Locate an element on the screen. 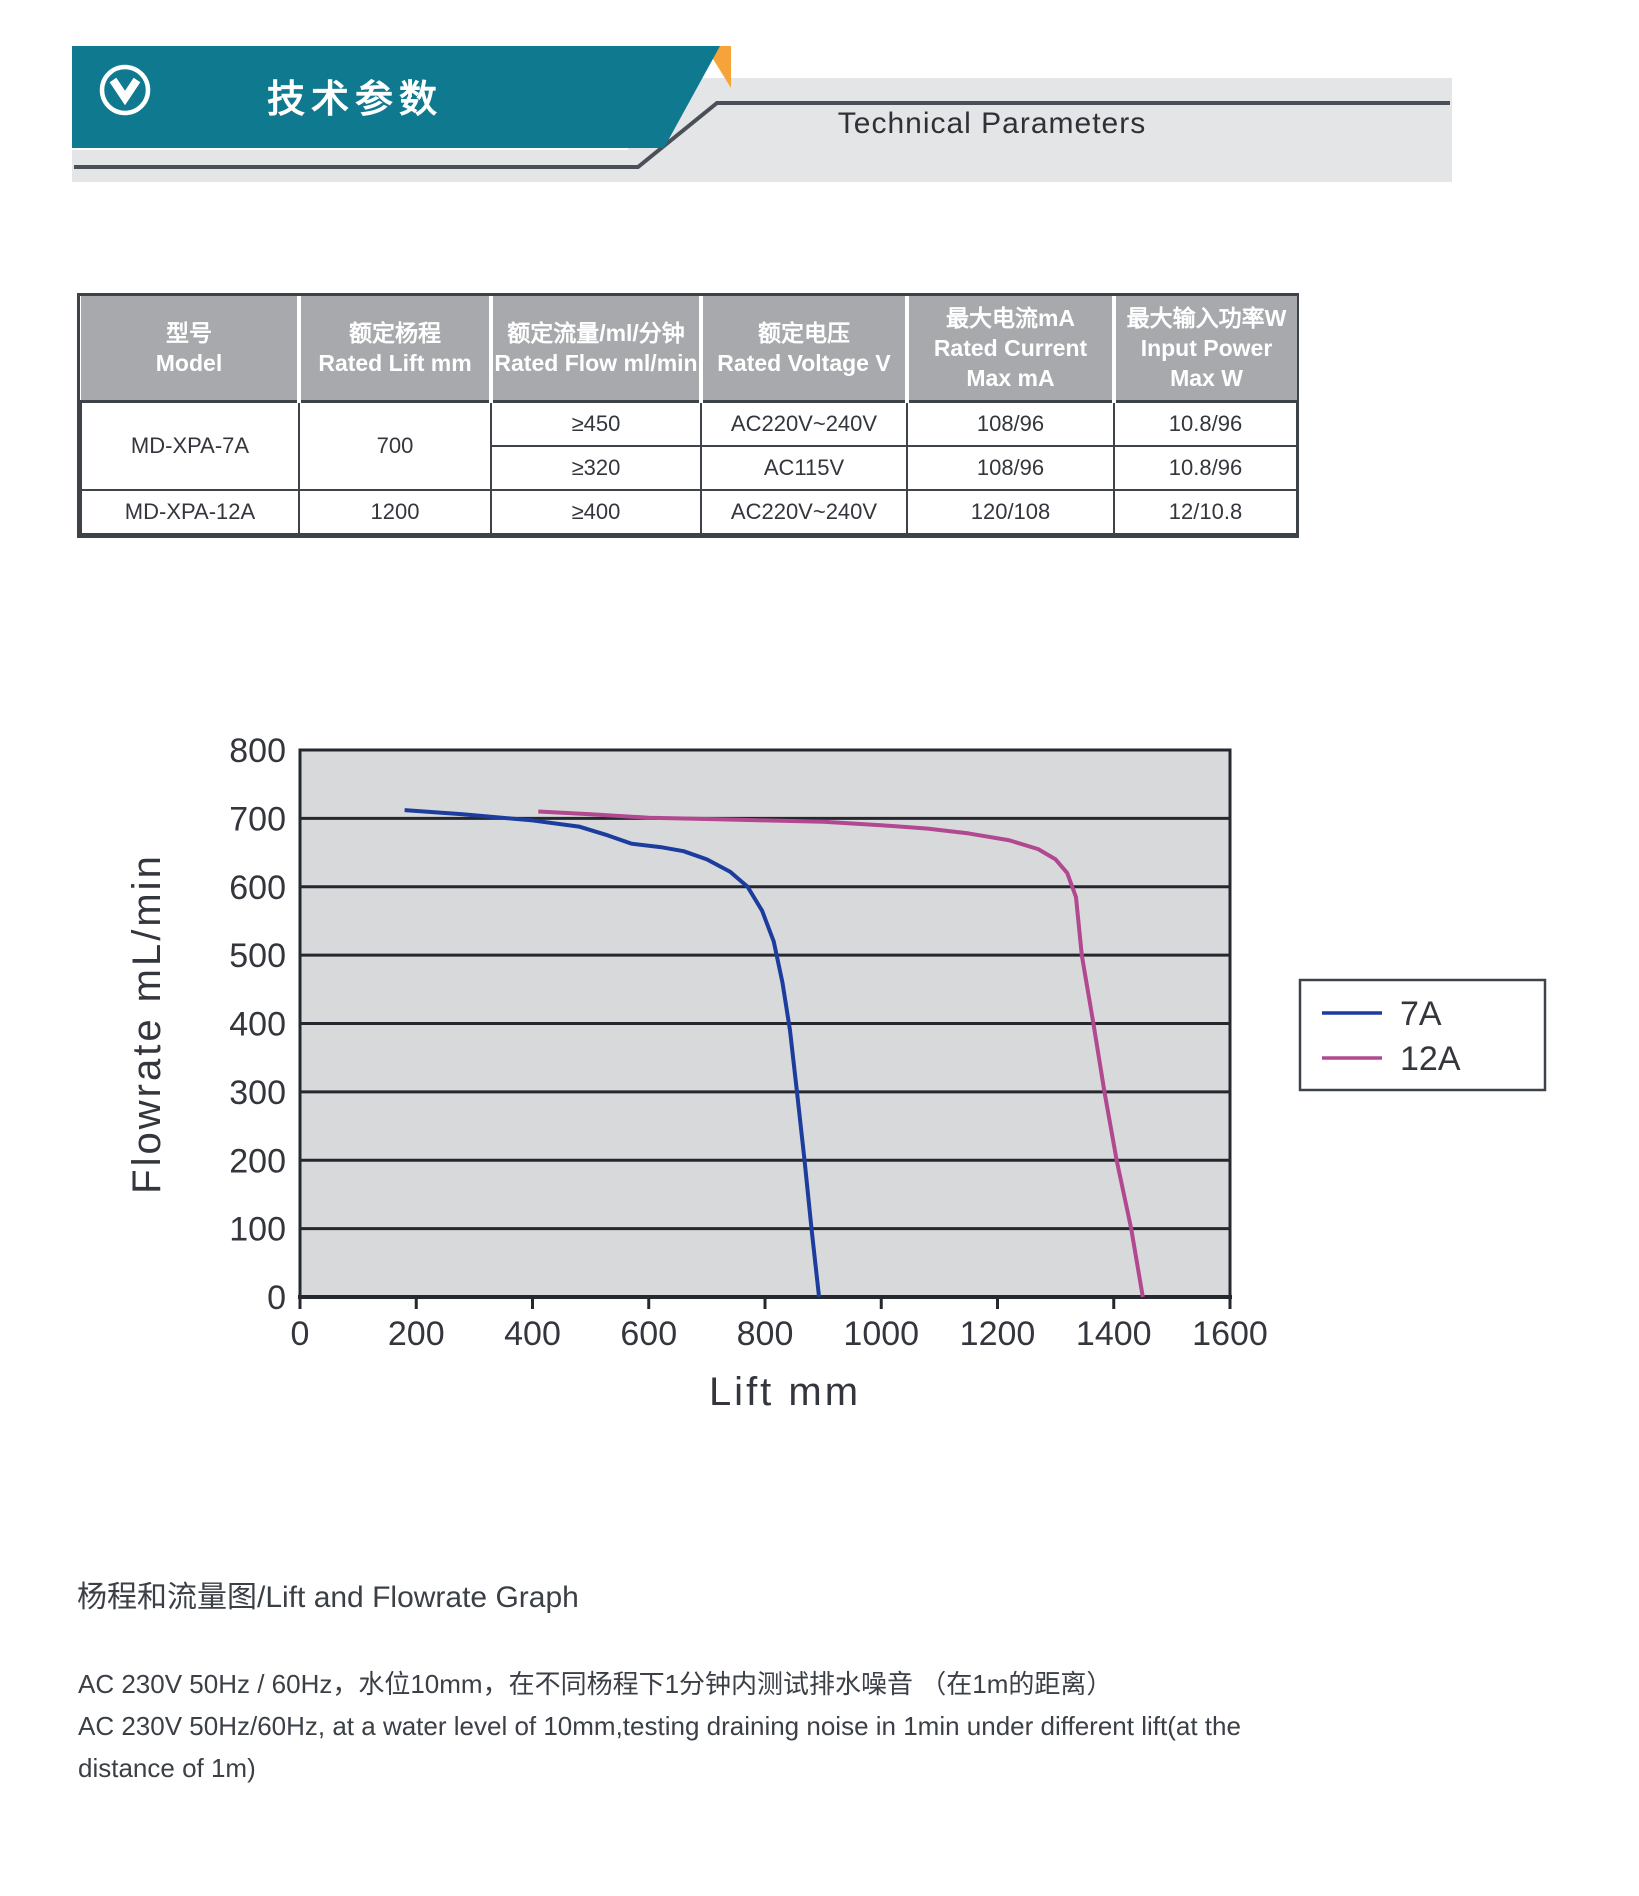 The image size is (1639, 1896). y-tick-label: 600 is located at coordinates (257, 888).